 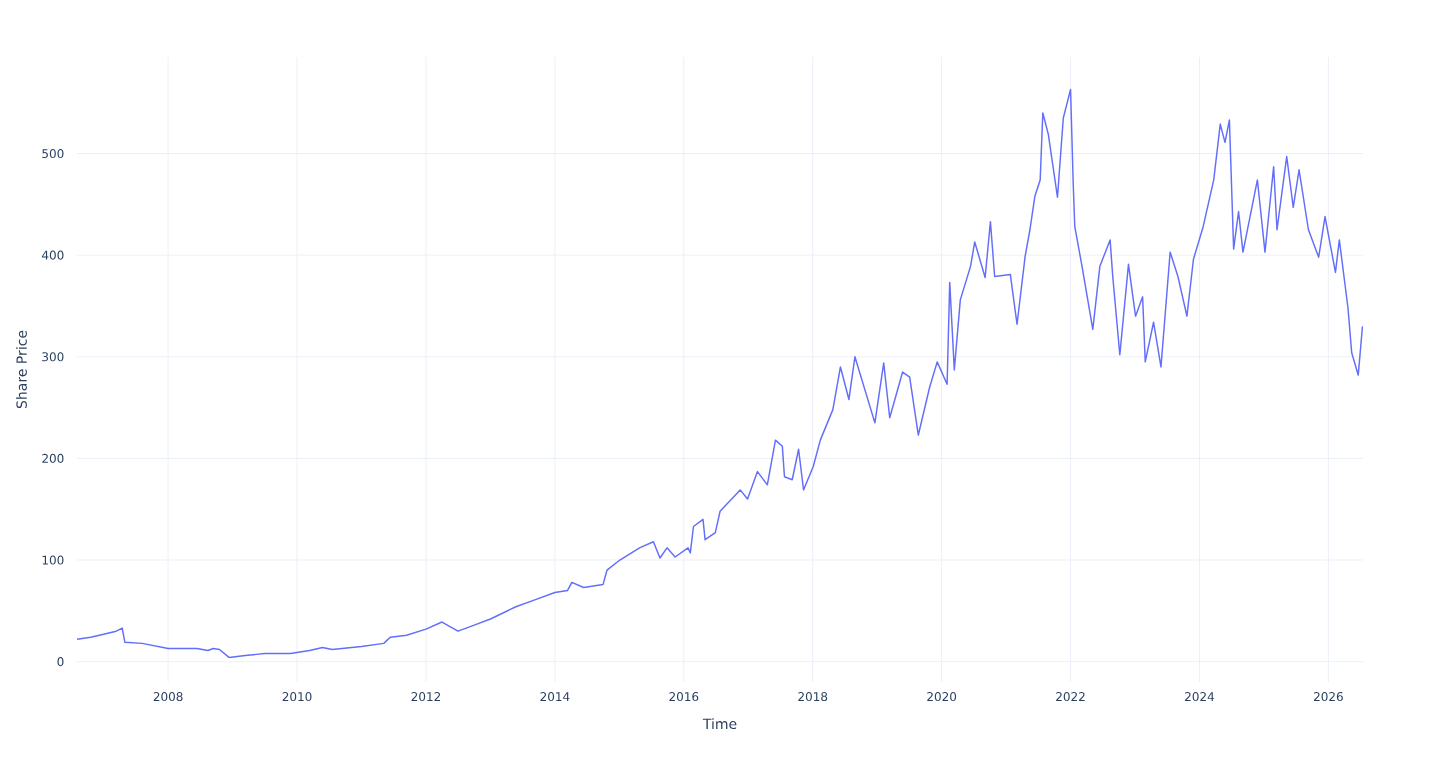 I want to click on x-tick-label: 2014, so click(x=555, y=697).